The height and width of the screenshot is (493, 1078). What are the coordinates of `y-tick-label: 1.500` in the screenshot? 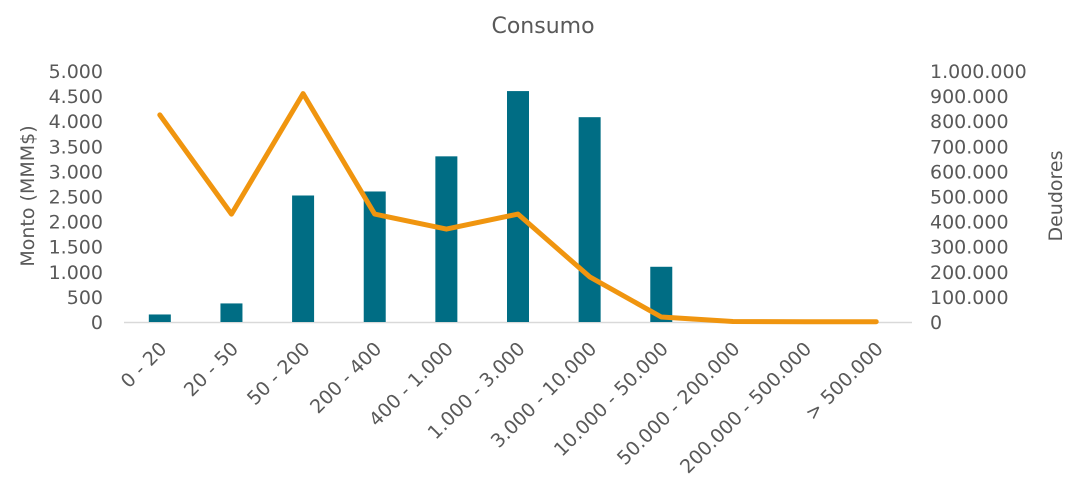 It's located at (76, 248).